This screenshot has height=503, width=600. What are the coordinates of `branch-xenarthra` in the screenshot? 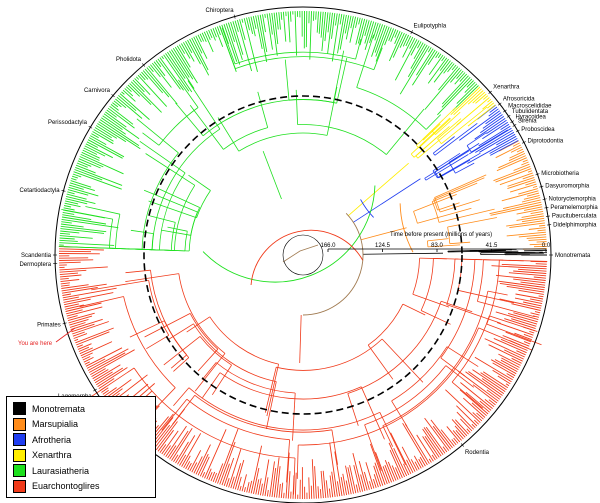 It's located at (418, 161).